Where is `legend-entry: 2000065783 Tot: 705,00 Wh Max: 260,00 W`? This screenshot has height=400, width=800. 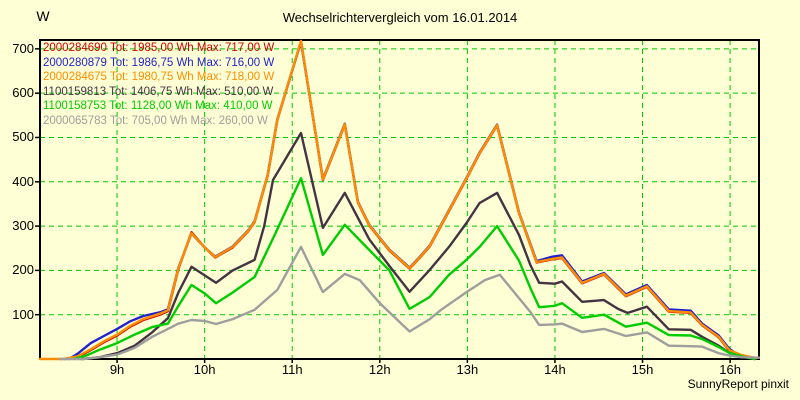
legend-entry: 2000065783 Tot: 705,00 Wh Max: 260,00 W is located at coordinates (155, 120).